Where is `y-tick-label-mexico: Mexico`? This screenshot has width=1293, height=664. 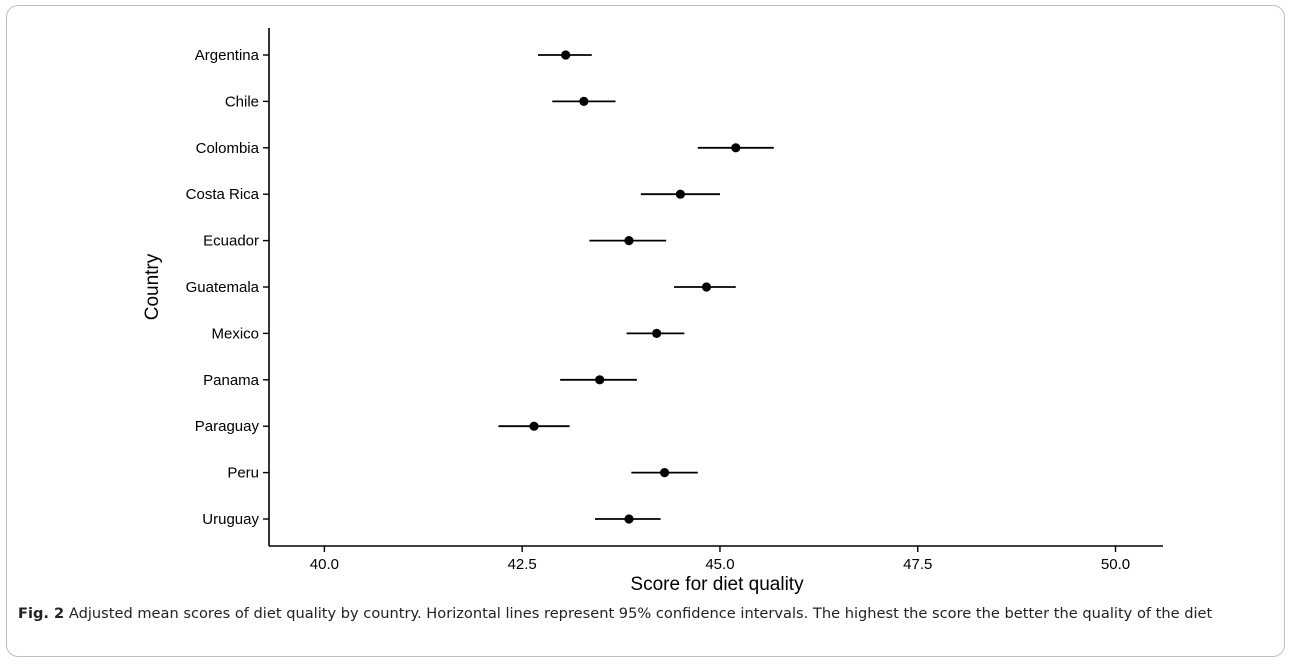
y-tick-label-mexico: Mexico is located at coordinates (235, 333).